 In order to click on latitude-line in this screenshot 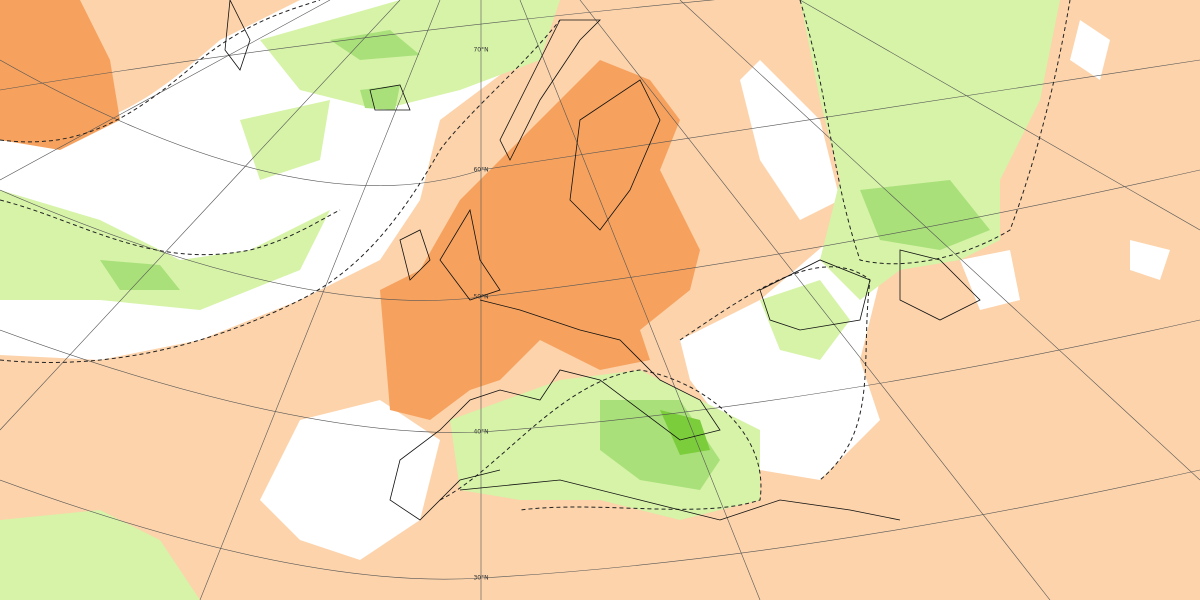, I will do `click(358, 45)`.